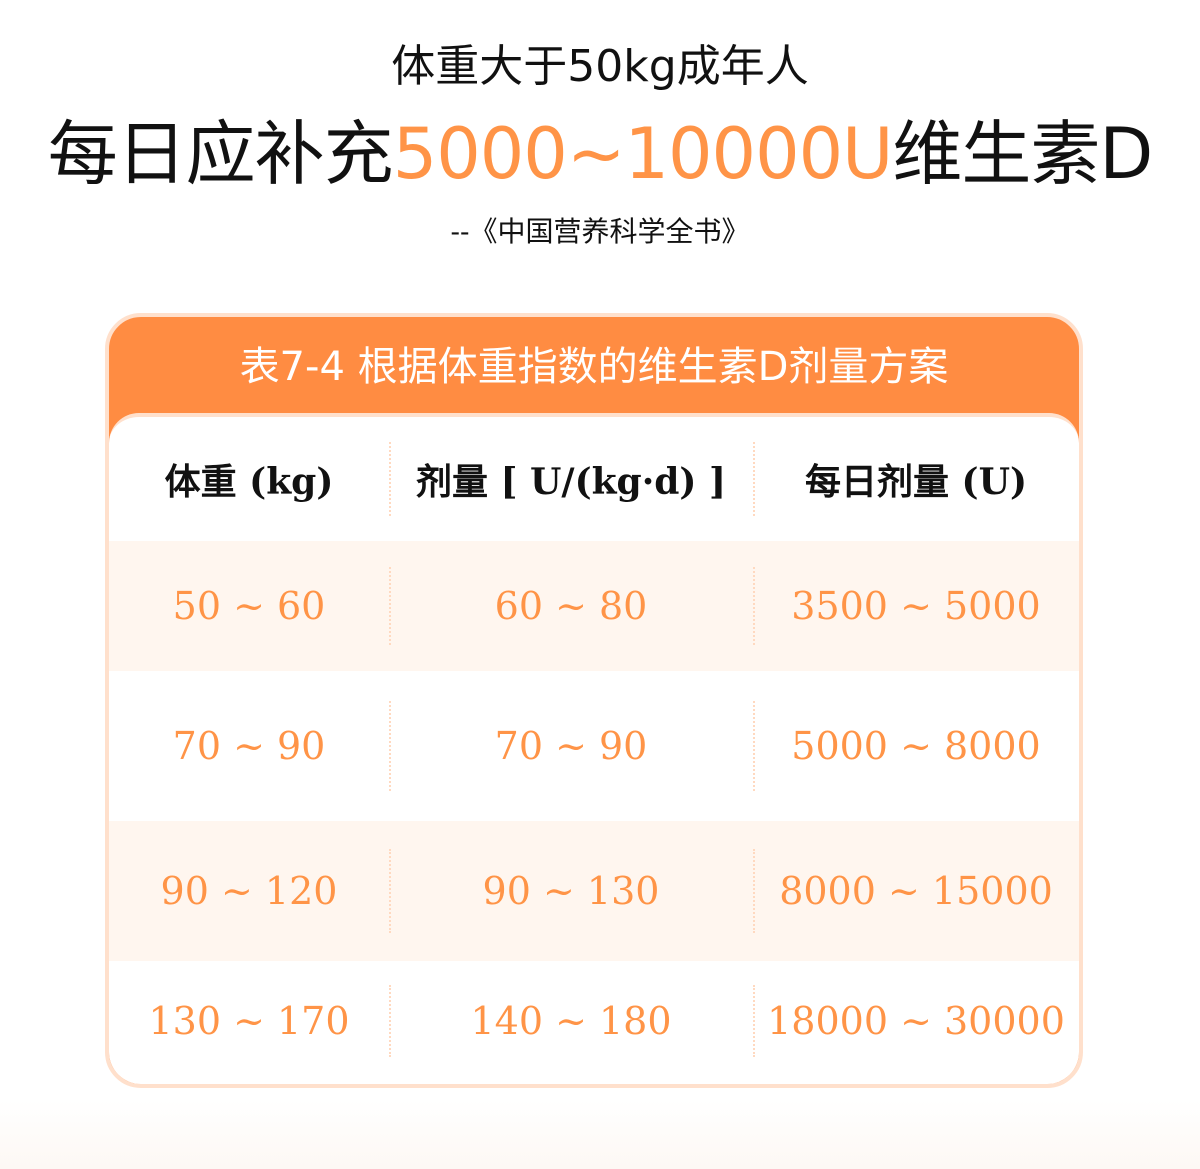 The width and height of the screenshot is (1200, 1169). I want to click on table-cell: 60 ~ 80, so click(571, 606).